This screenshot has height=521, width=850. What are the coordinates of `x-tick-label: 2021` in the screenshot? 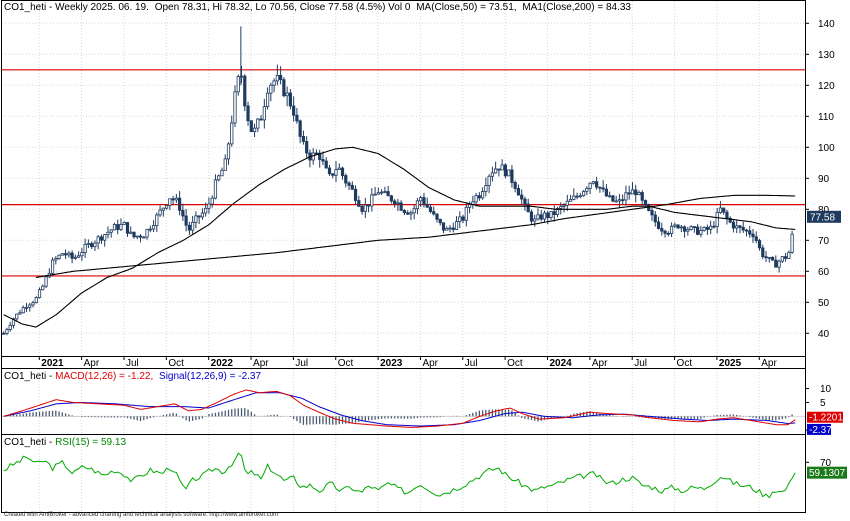 It's located at (52, 363).